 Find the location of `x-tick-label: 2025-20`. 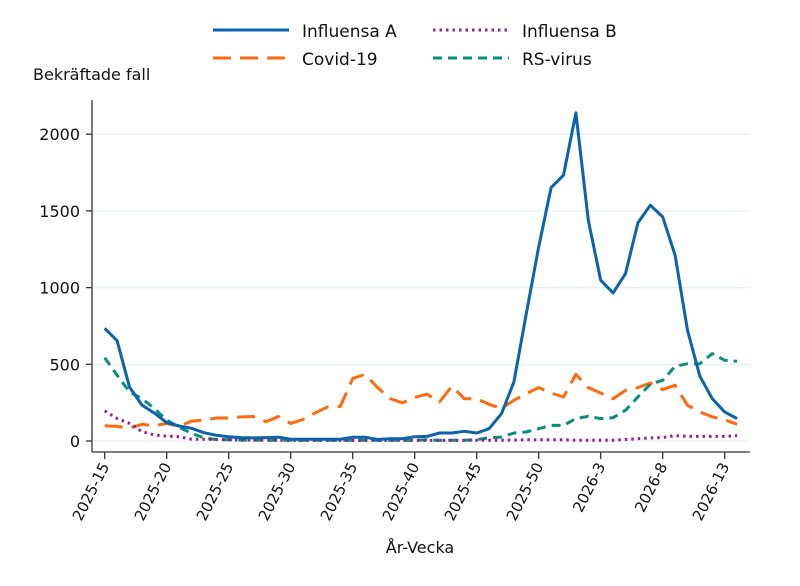

x-tick-label: 2025-20 is located at coordinates (153, 492).